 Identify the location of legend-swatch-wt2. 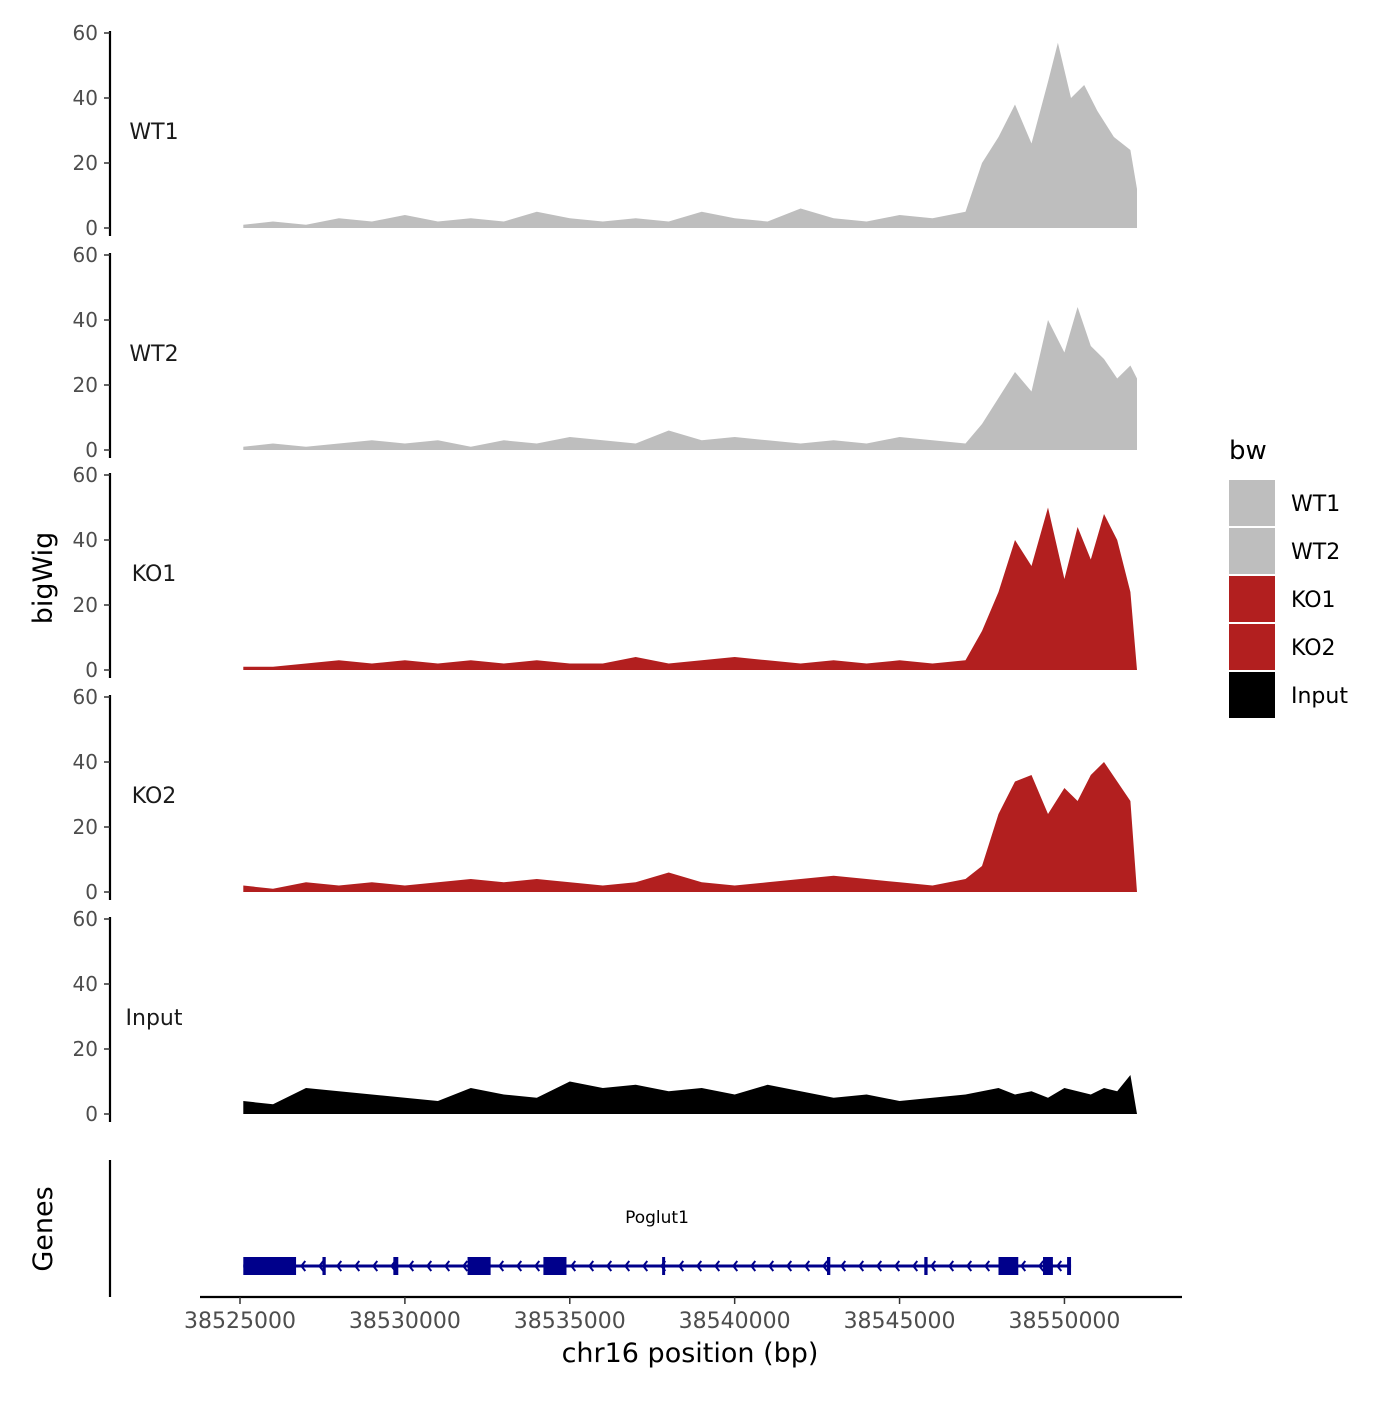
(1252, 551).